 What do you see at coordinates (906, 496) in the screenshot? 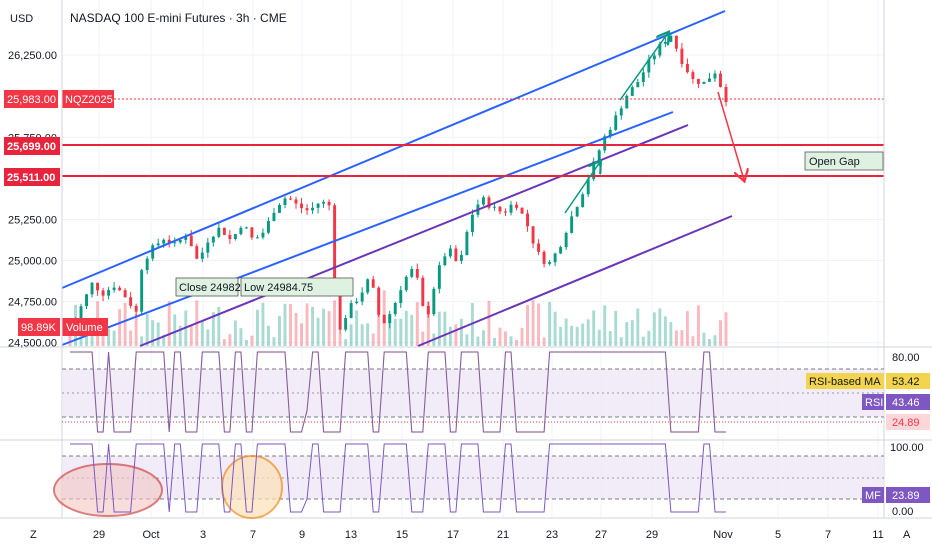
I see `mf-value: 23.89` at bounding box center [906, 496].